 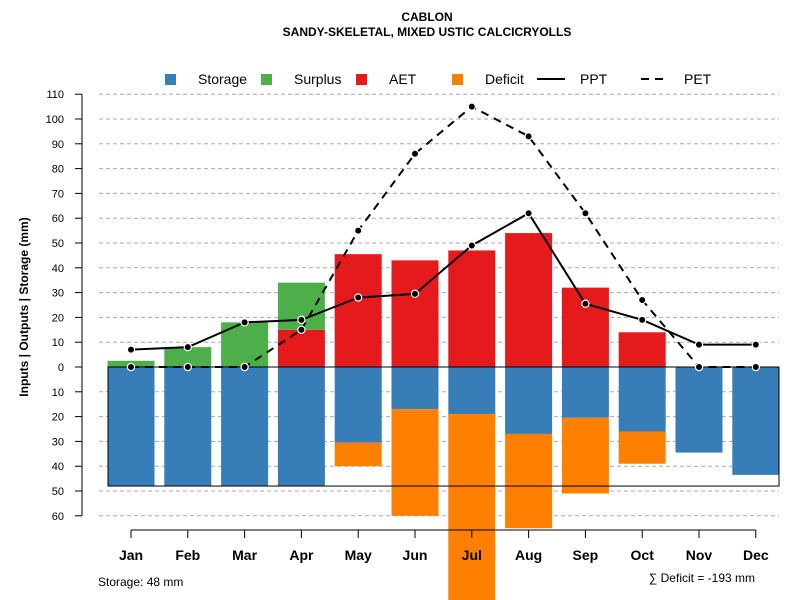 I want to click on x-tick-label: Nov, so click(x=699, y=555).